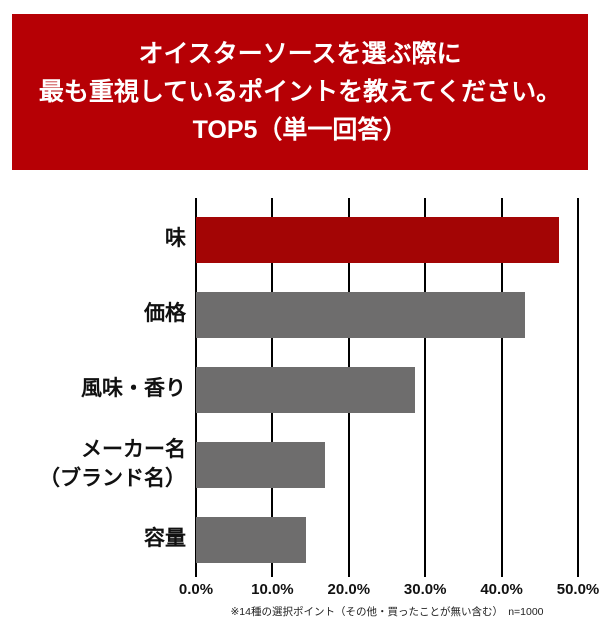  I want to click on title-line-2: 最も重視しているポイントを教えてください。, so click(300, 92).